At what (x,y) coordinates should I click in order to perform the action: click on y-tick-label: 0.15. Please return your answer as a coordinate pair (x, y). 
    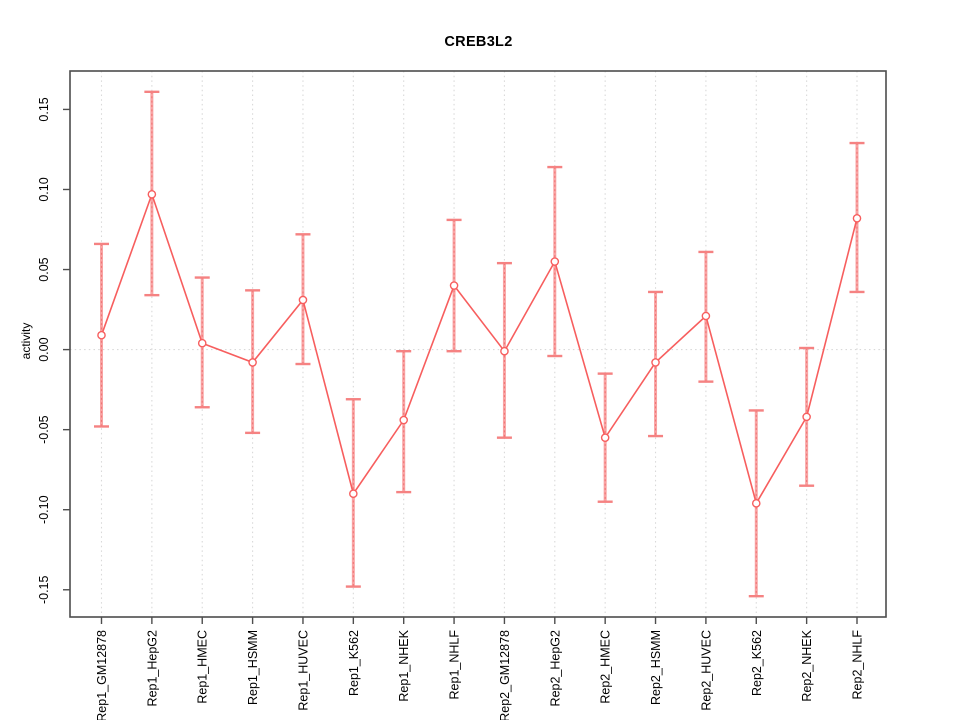
    Looking at the image, I should click on (44, 109).